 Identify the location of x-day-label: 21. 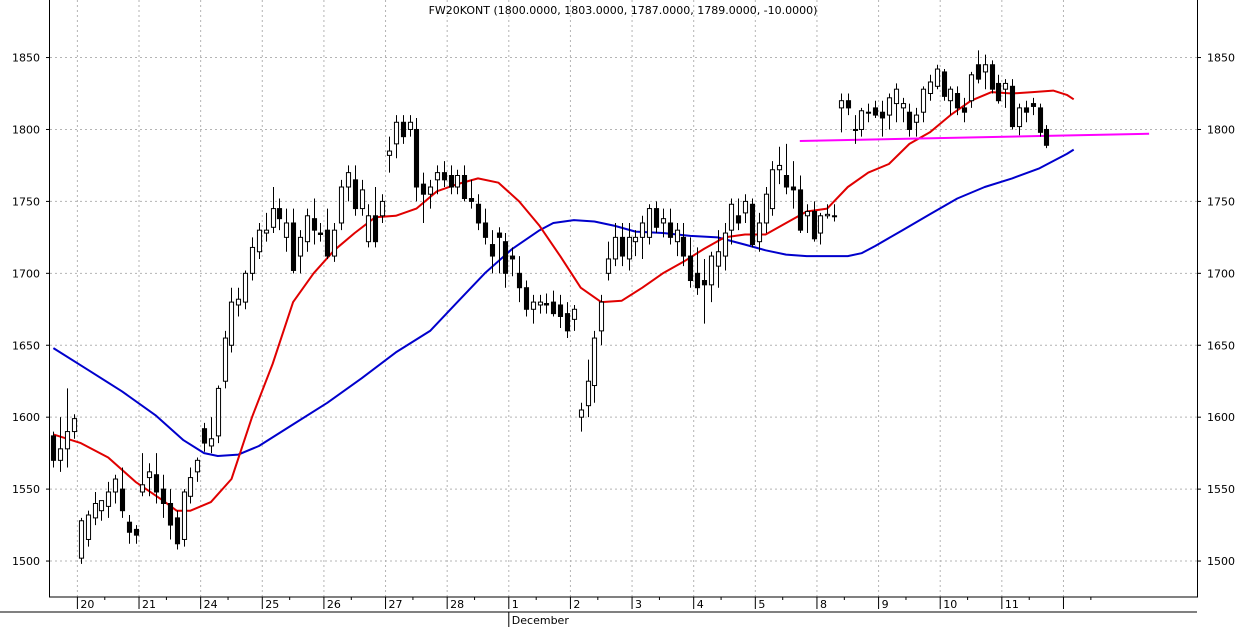
(149, 604).